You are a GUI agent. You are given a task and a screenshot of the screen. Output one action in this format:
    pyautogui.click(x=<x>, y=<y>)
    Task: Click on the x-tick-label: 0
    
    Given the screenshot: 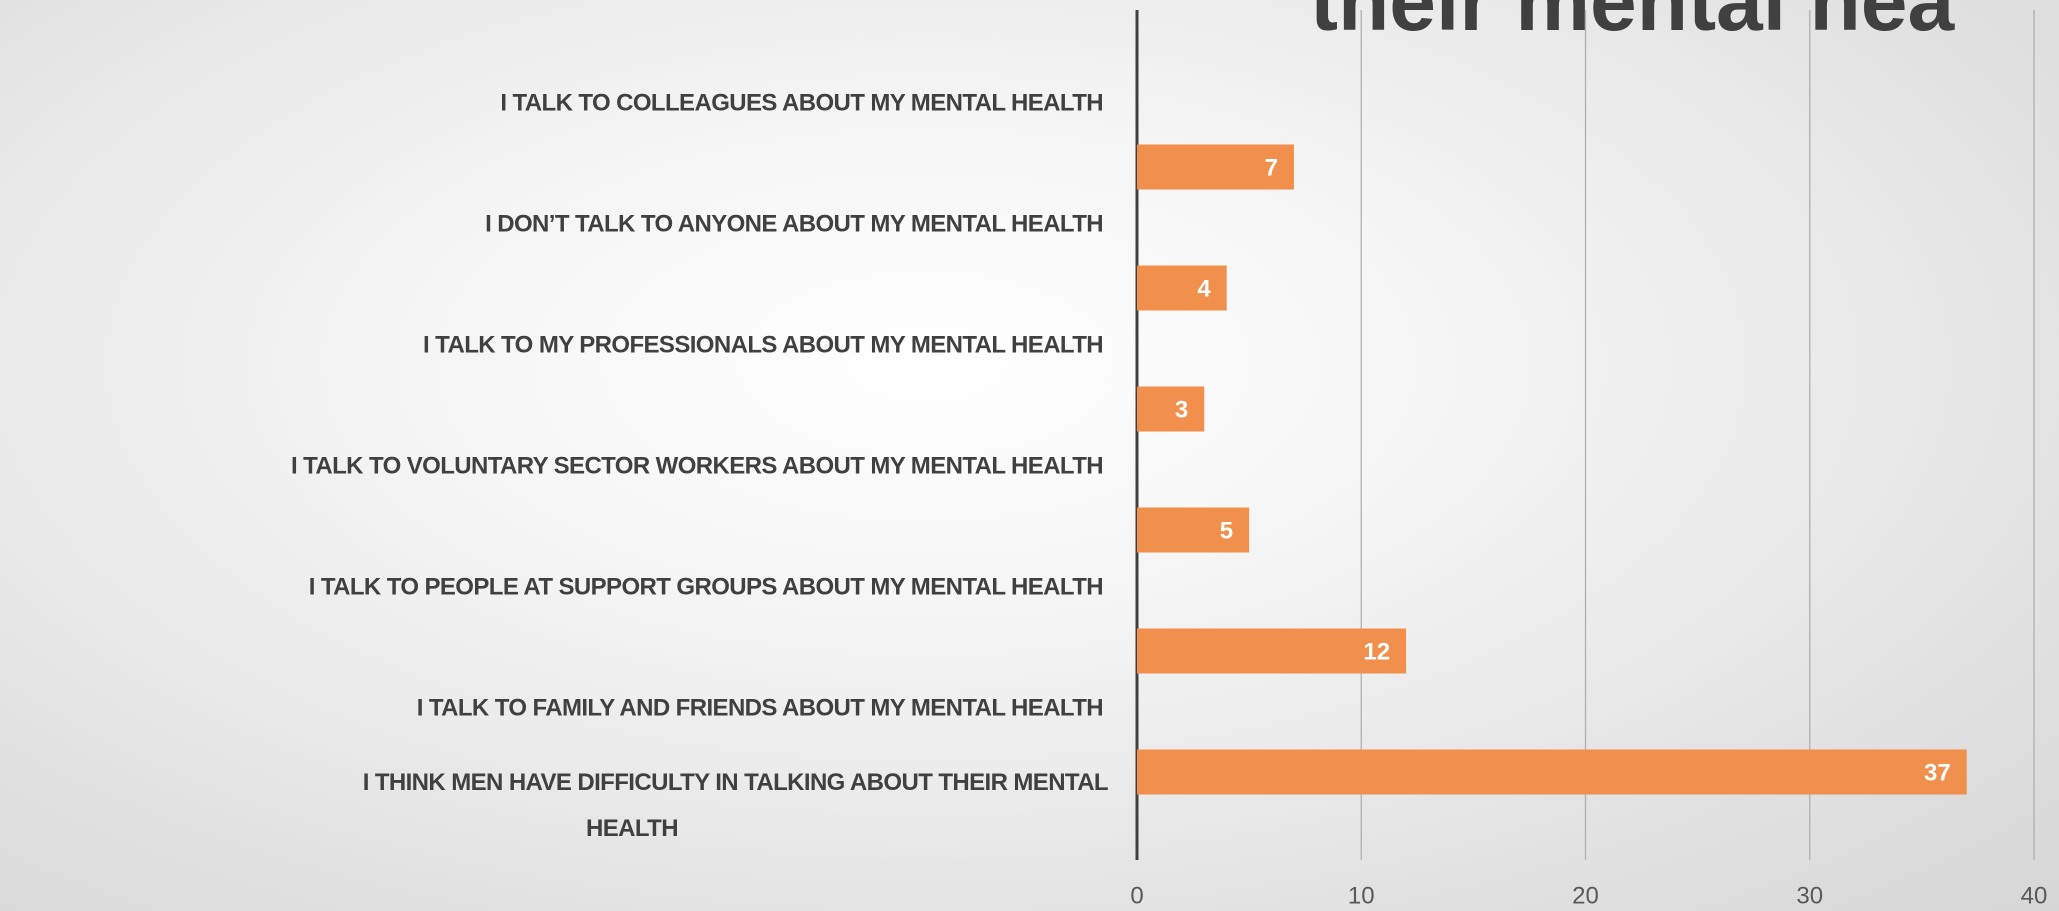 What is the action you would take?
    pyautogui.click(x=1136, y=895)
    